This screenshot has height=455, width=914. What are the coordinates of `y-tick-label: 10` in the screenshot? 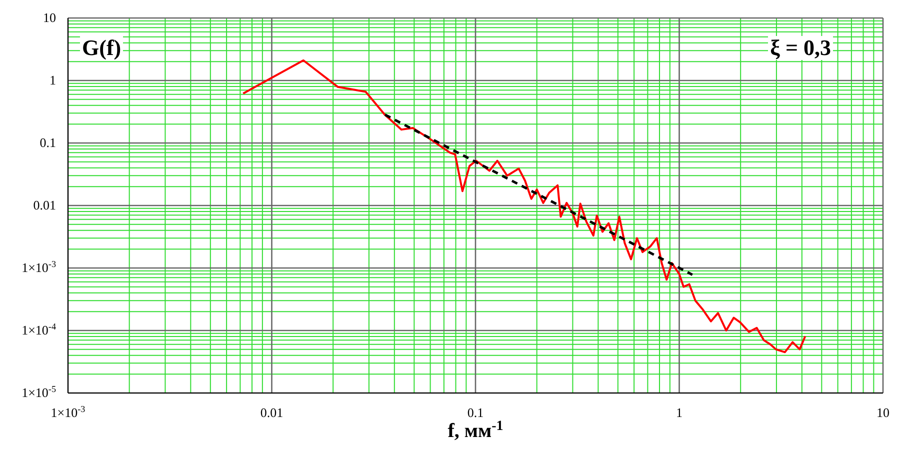 It's located at (49, 17).